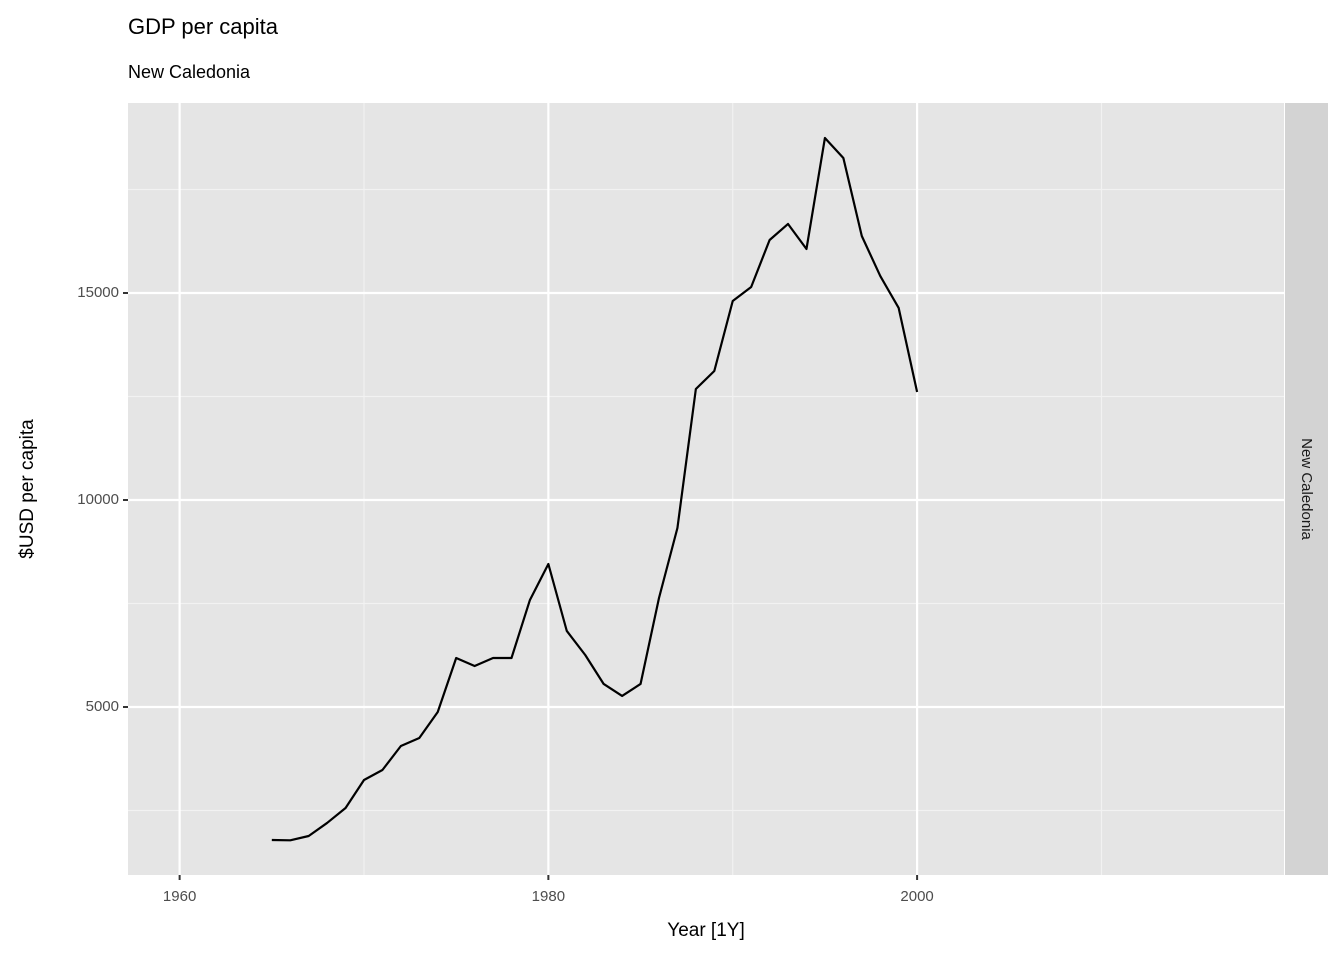 This screenshot has width=1344, height=960. Describe the element at coordinates (203, 26) in the screenshot. I see `chart-title: GDP per capita` at that location.